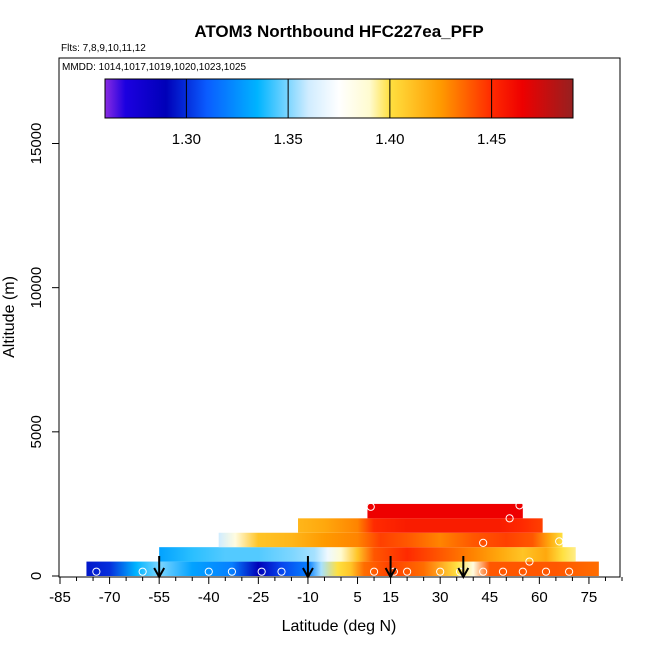  I want to click on y-tick-label: 10000, so click(36, 288).